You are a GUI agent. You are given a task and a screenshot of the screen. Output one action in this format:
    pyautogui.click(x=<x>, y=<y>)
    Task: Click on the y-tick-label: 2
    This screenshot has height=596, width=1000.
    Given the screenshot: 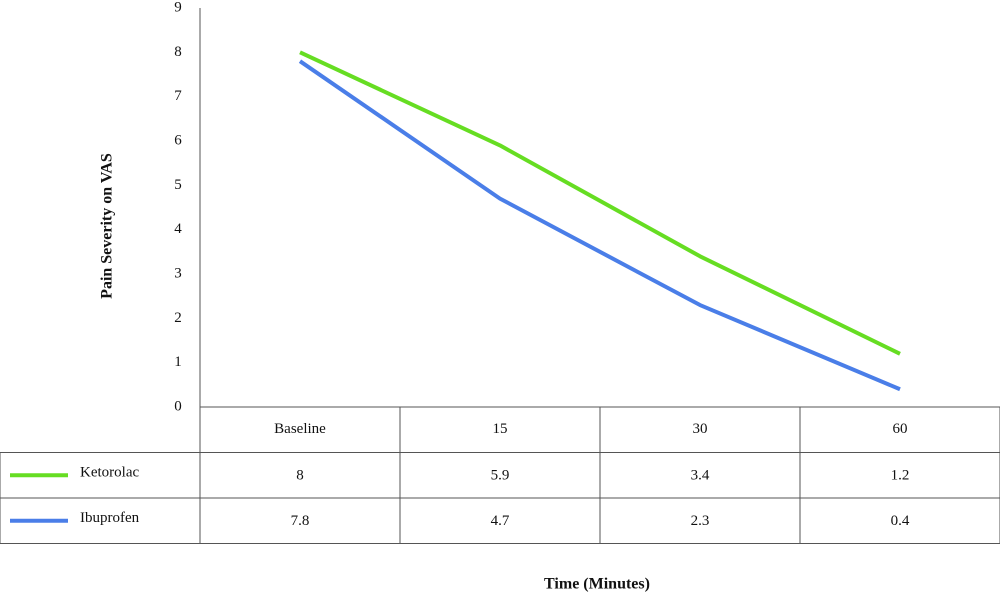 What is the action you would take?
    pyautogui.click(x=178, y=318)
    